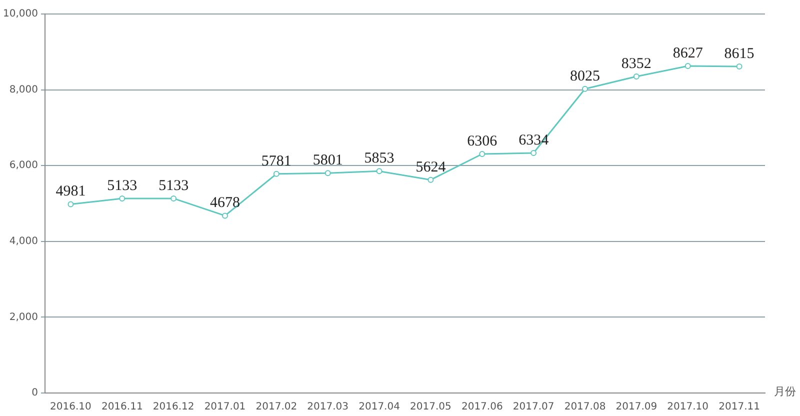  I want to click on data-label: 8627, so click(688, 53).